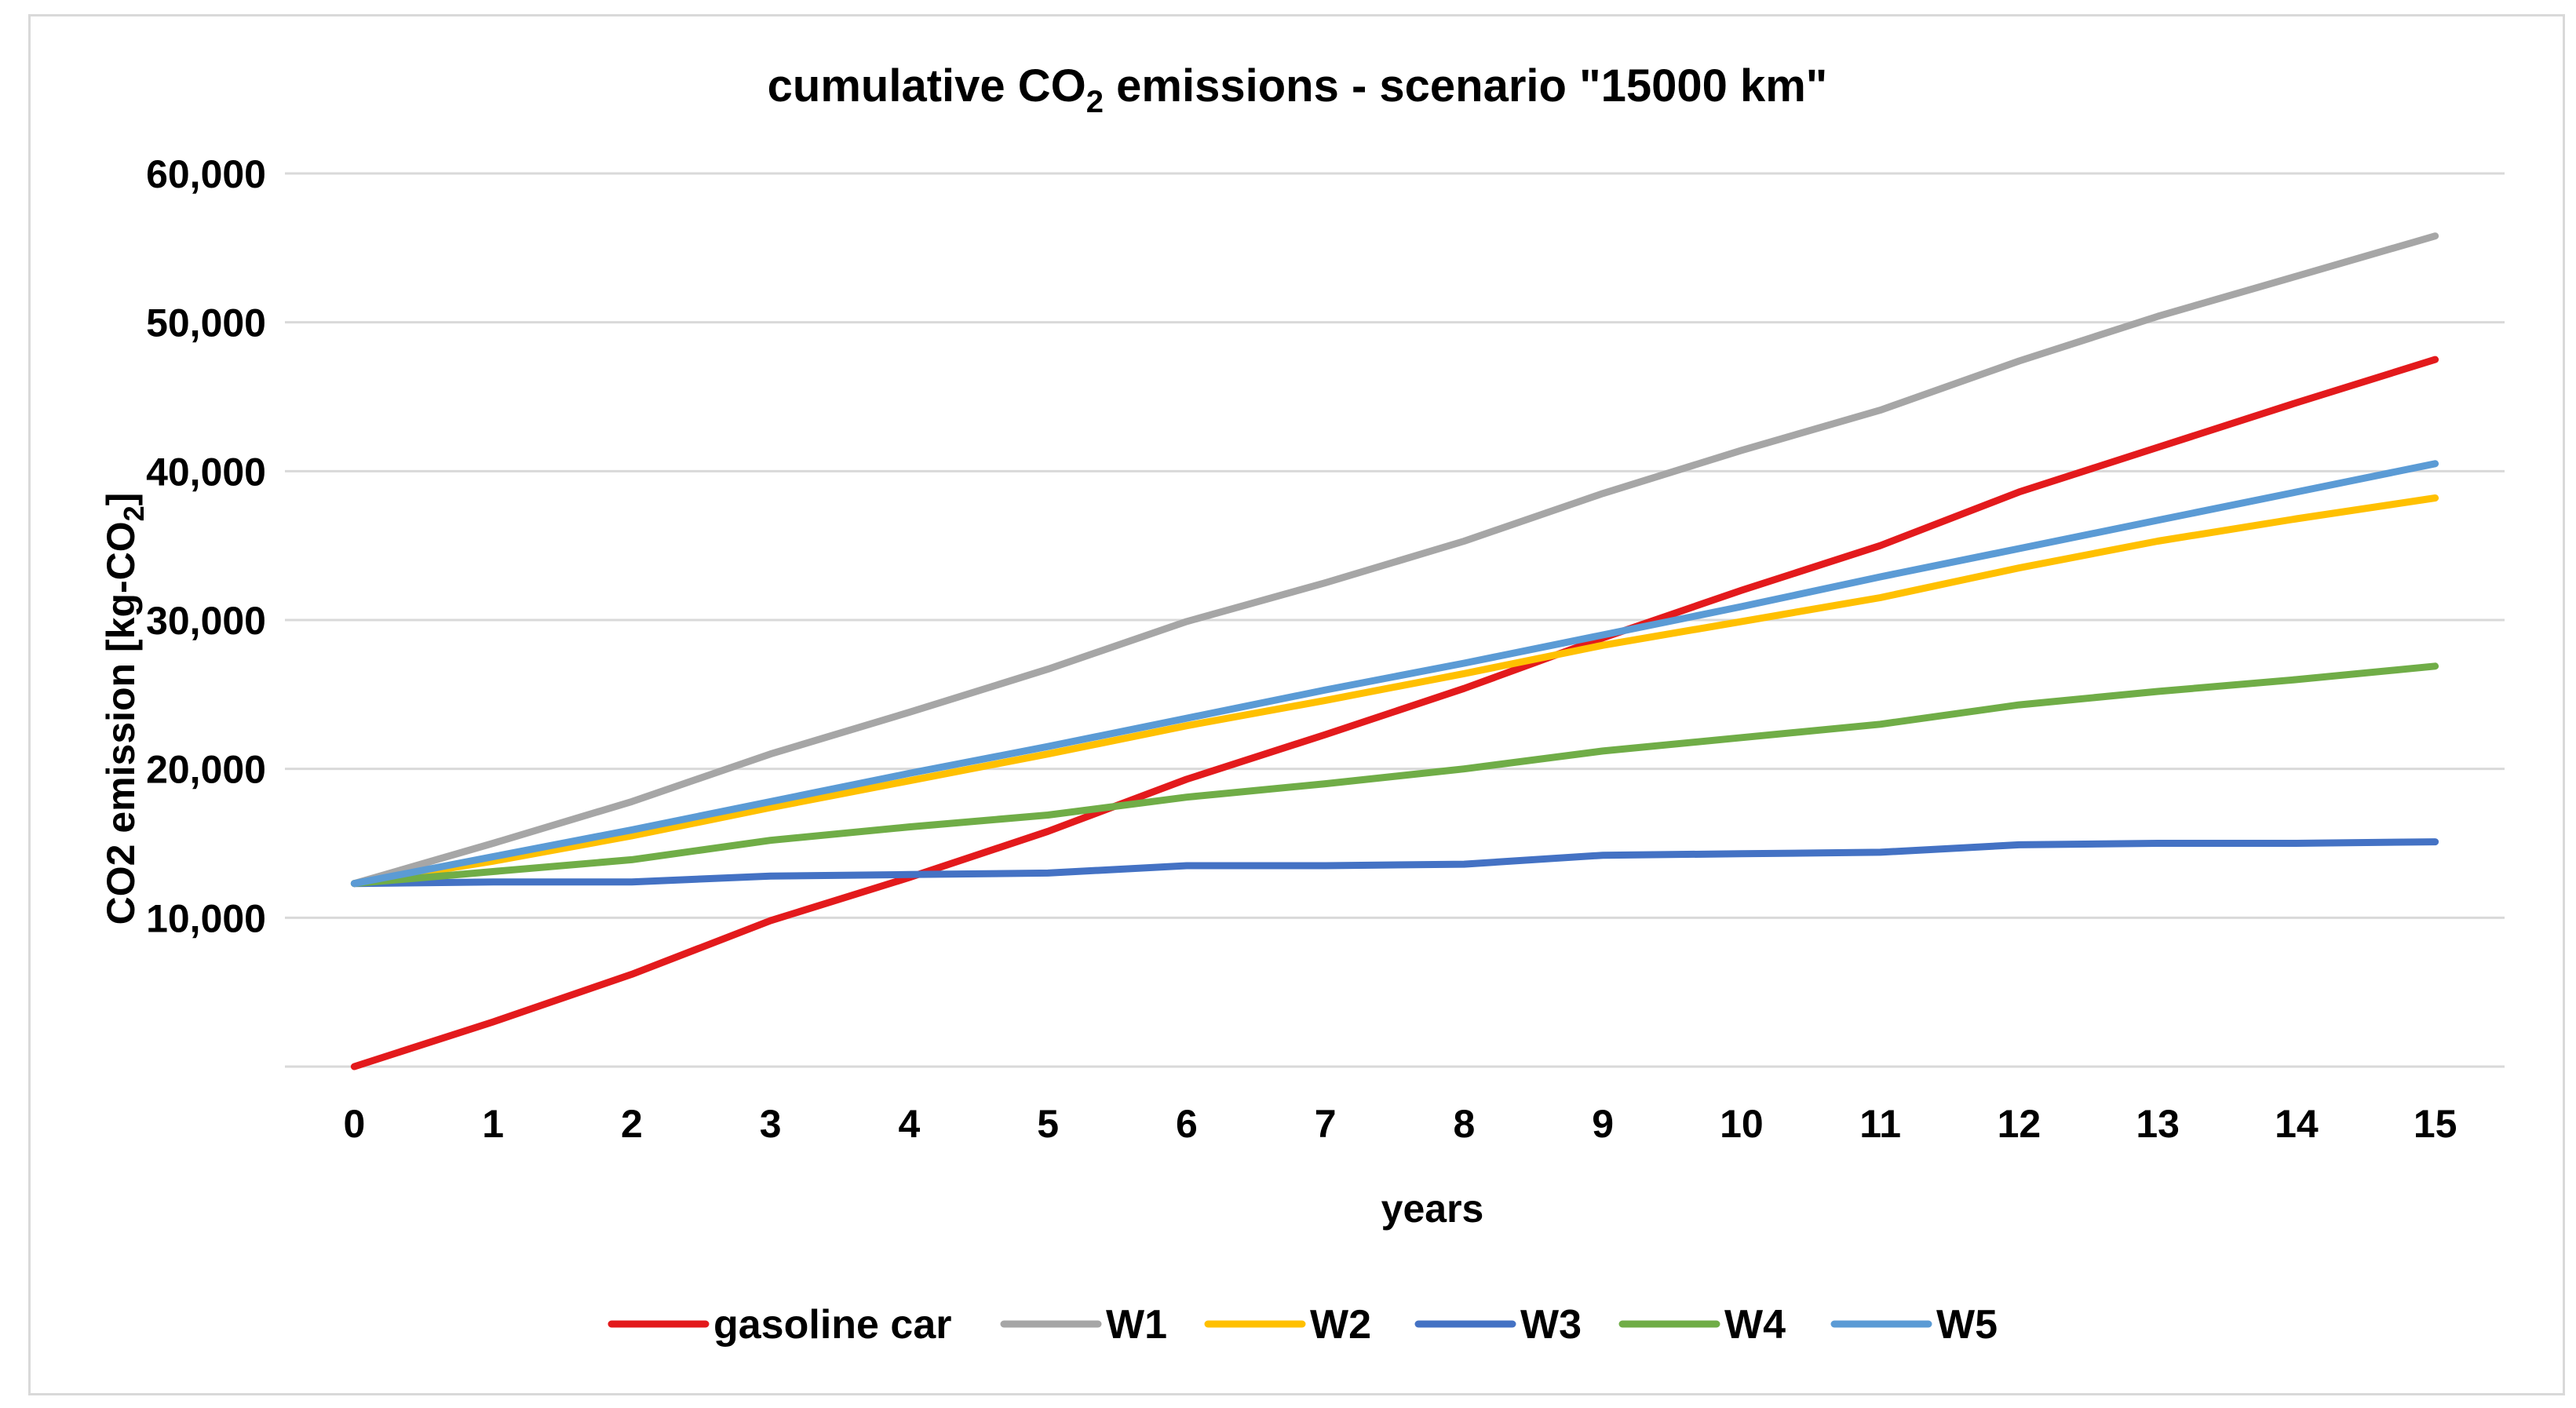  What do you see at coordinates (206, 472) in the screenshot?
I see `y-tick-label: 40,000` at bounding box center [206, 472].